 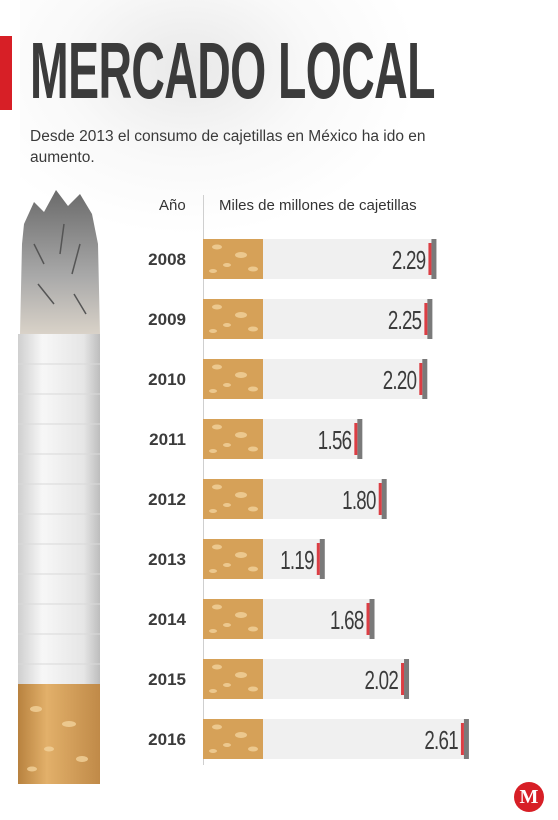 What do you see at coordinates (335, 440) in the screenshot?
I see `value-label: 1.56` at bounding box center [335, 440].